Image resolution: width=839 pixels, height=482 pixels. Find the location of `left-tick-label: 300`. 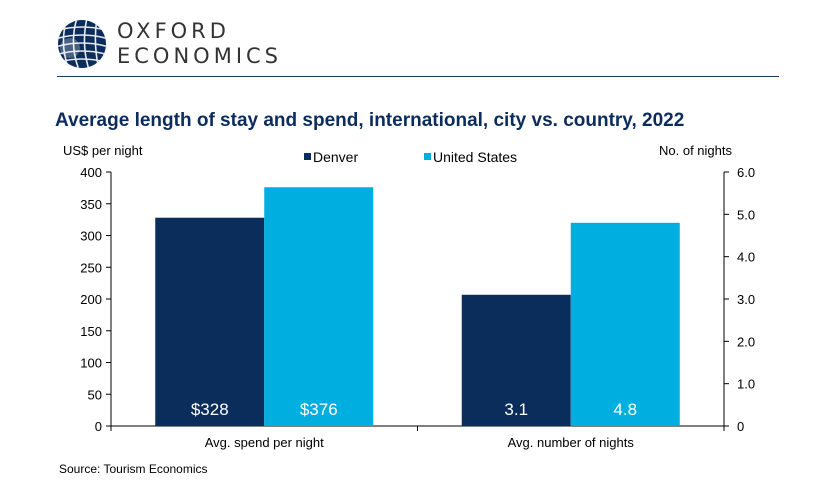

left-tick-label: 300 is located at coordinates (91, 236).